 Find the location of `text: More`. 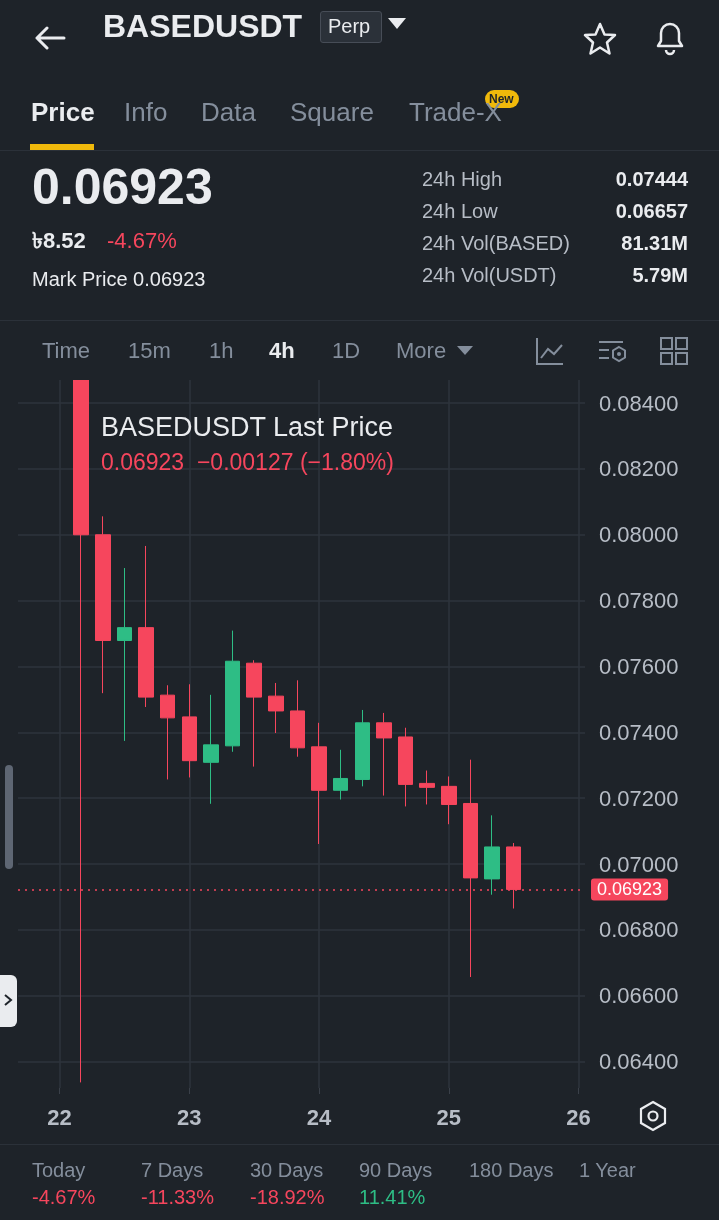

text: More is located at coordinates (421, 351).